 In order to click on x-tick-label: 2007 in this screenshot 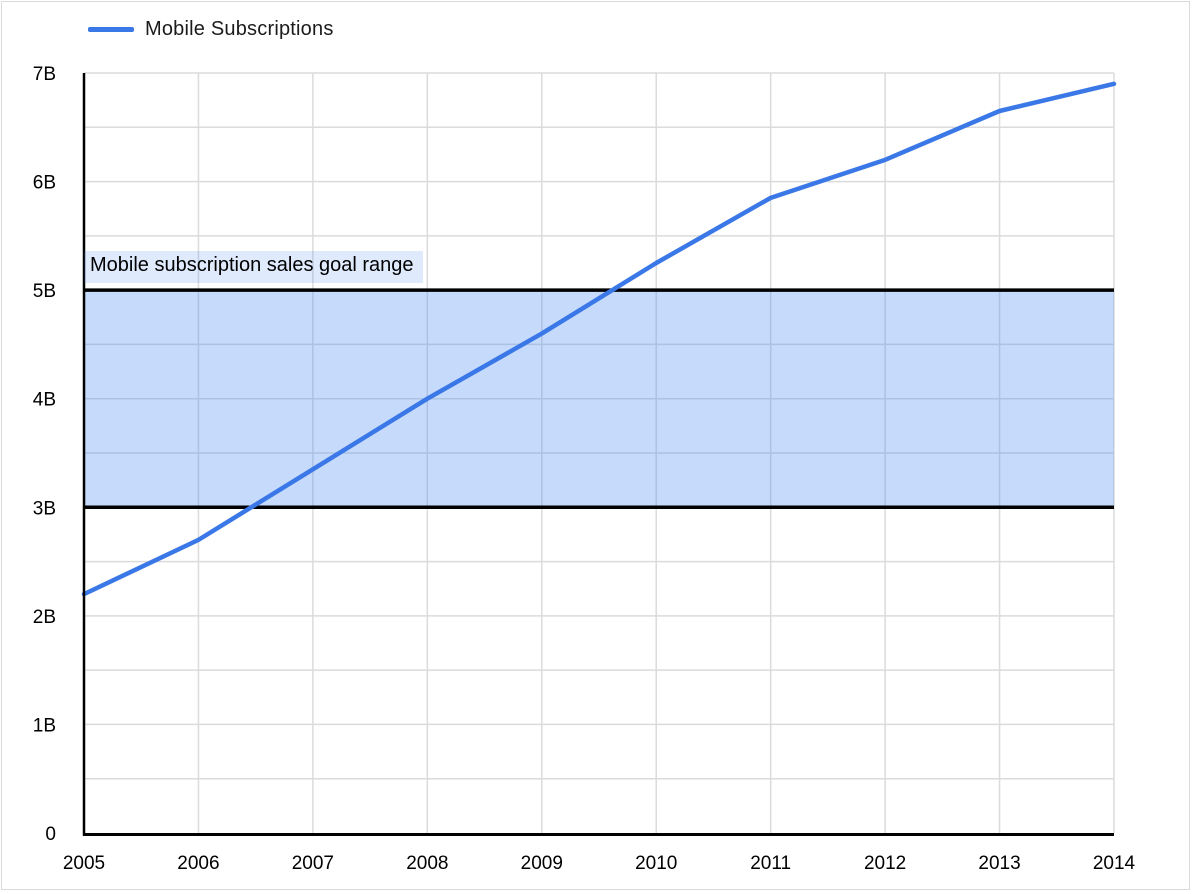, I will do `click(313, 863)`.